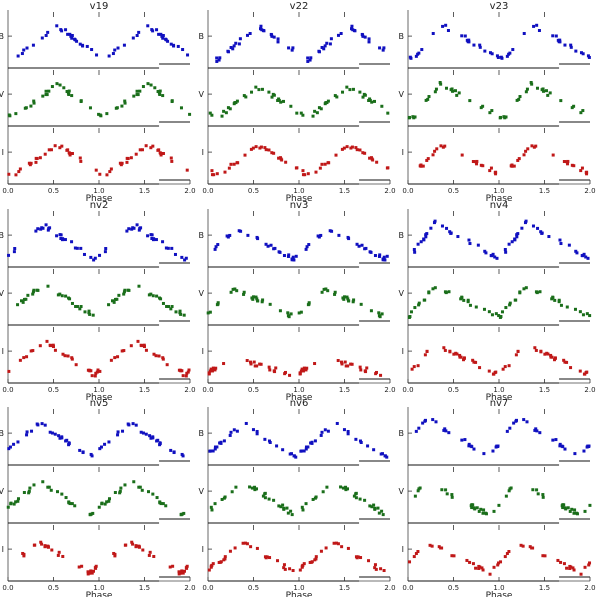 The image size is (600, 597). I want to click on x-tick-label: 1.5, so click(544, 191).